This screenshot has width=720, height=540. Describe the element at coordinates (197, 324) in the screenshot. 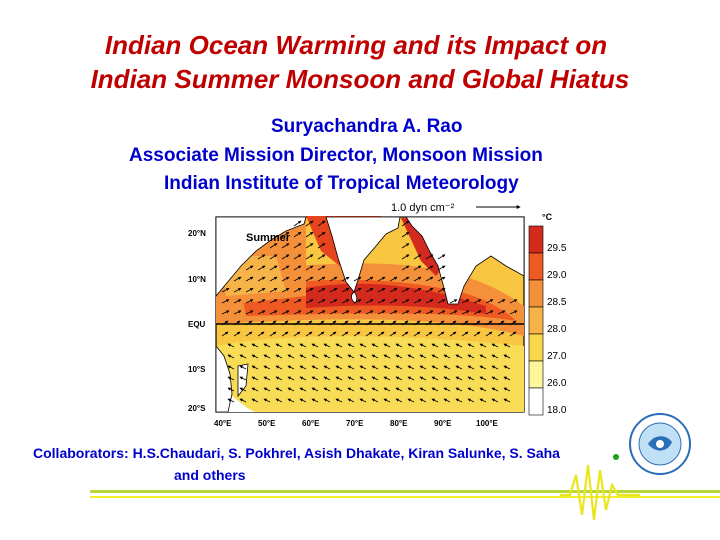

I see `lat-label: EQU` at that location.